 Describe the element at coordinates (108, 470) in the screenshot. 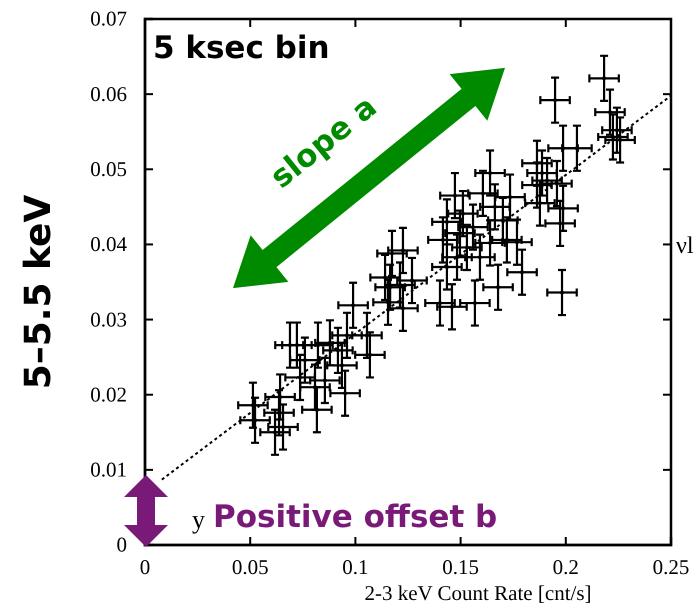

I see `y-tick-label: 0.01` at that location.